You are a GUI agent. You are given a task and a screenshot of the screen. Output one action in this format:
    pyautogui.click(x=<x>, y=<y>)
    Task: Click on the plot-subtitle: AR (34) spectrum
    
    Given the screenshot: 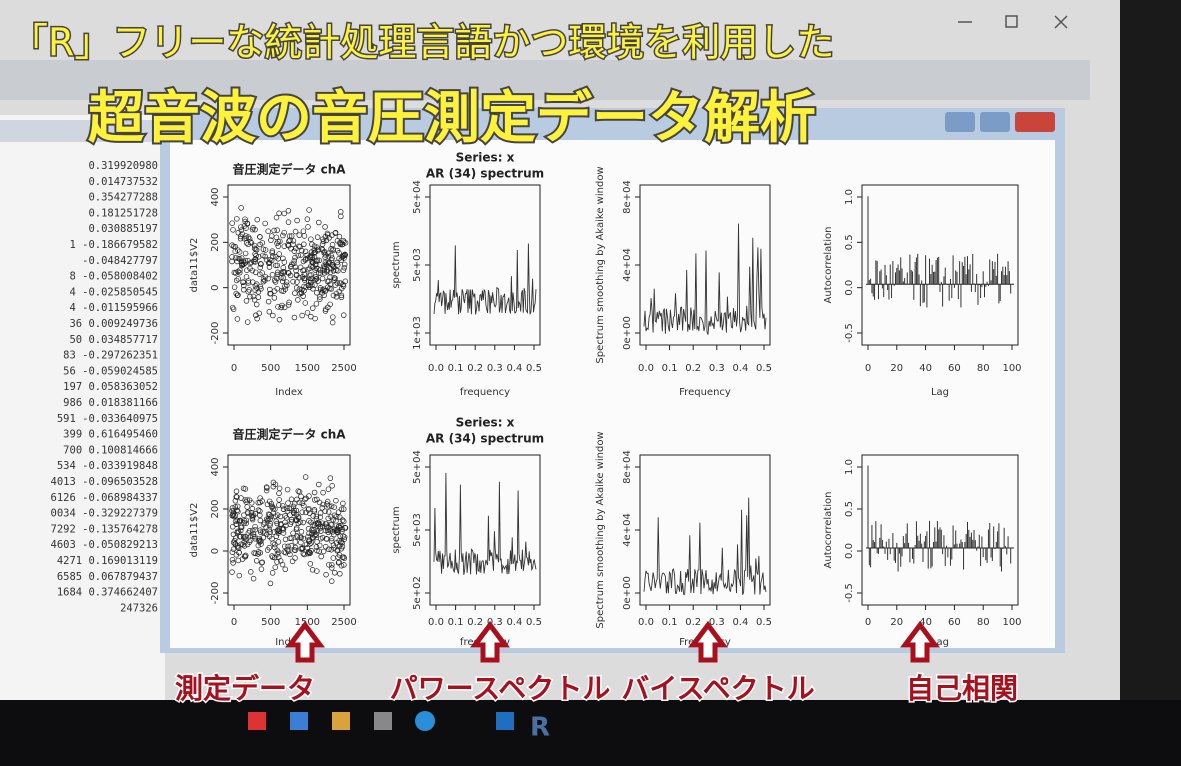 What is the action you would take?
    pyautogui.click(x=485, y=174)
    